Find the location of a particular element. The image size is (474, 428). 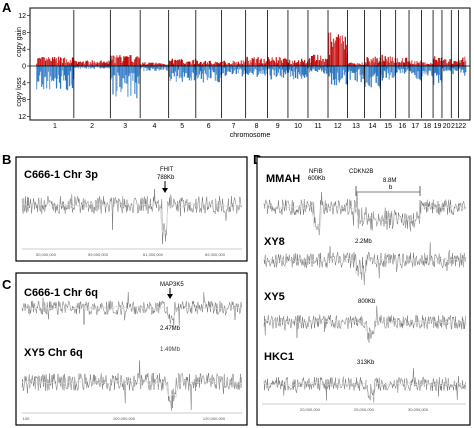

xy5-size-label: 800Kb is located at coordinates (367, 302).